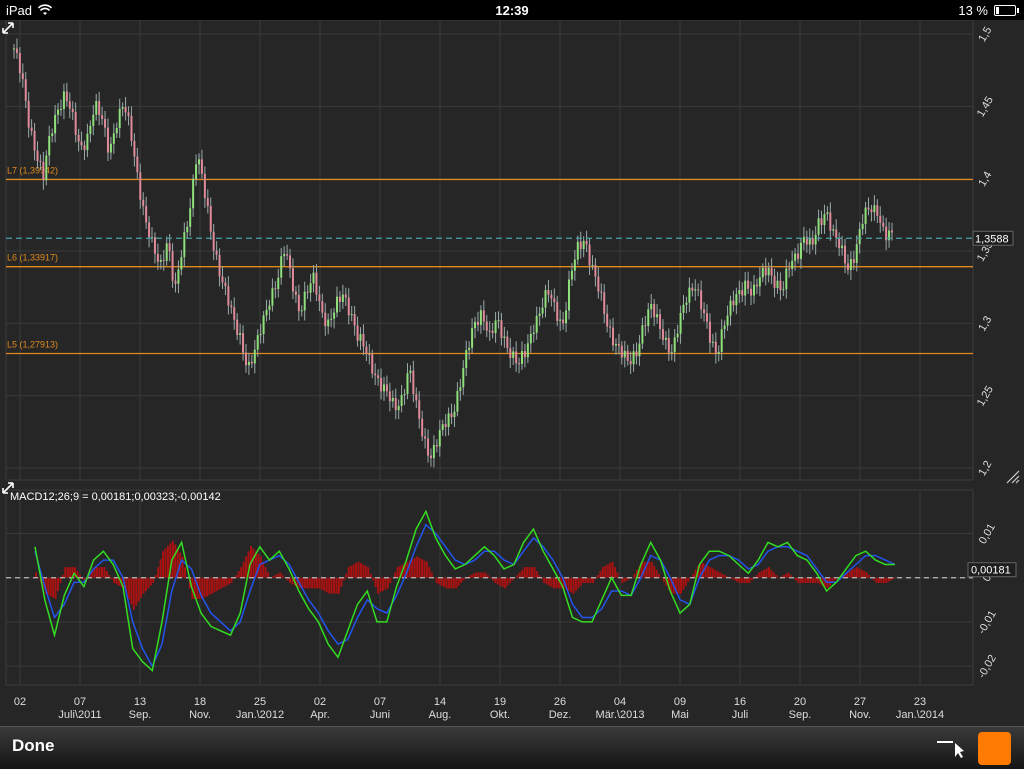  What do you see at coordinates (994, 748) in the screenshot?
I see `action-button` at bounding box center [994, 748].